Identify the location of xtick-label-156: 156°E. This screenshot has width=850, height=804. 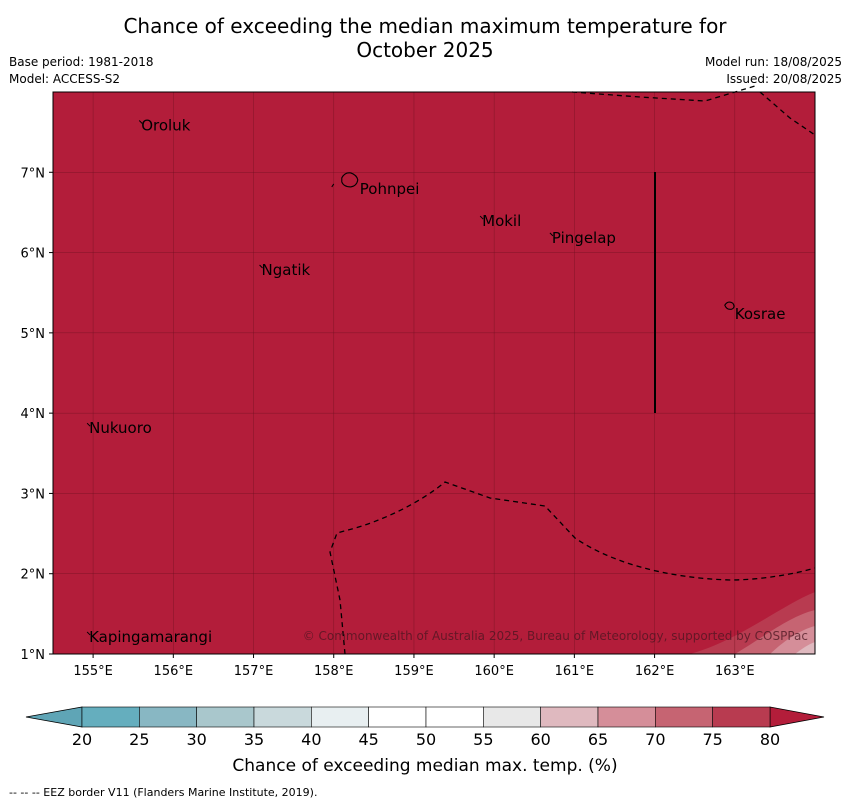
(174, 671).